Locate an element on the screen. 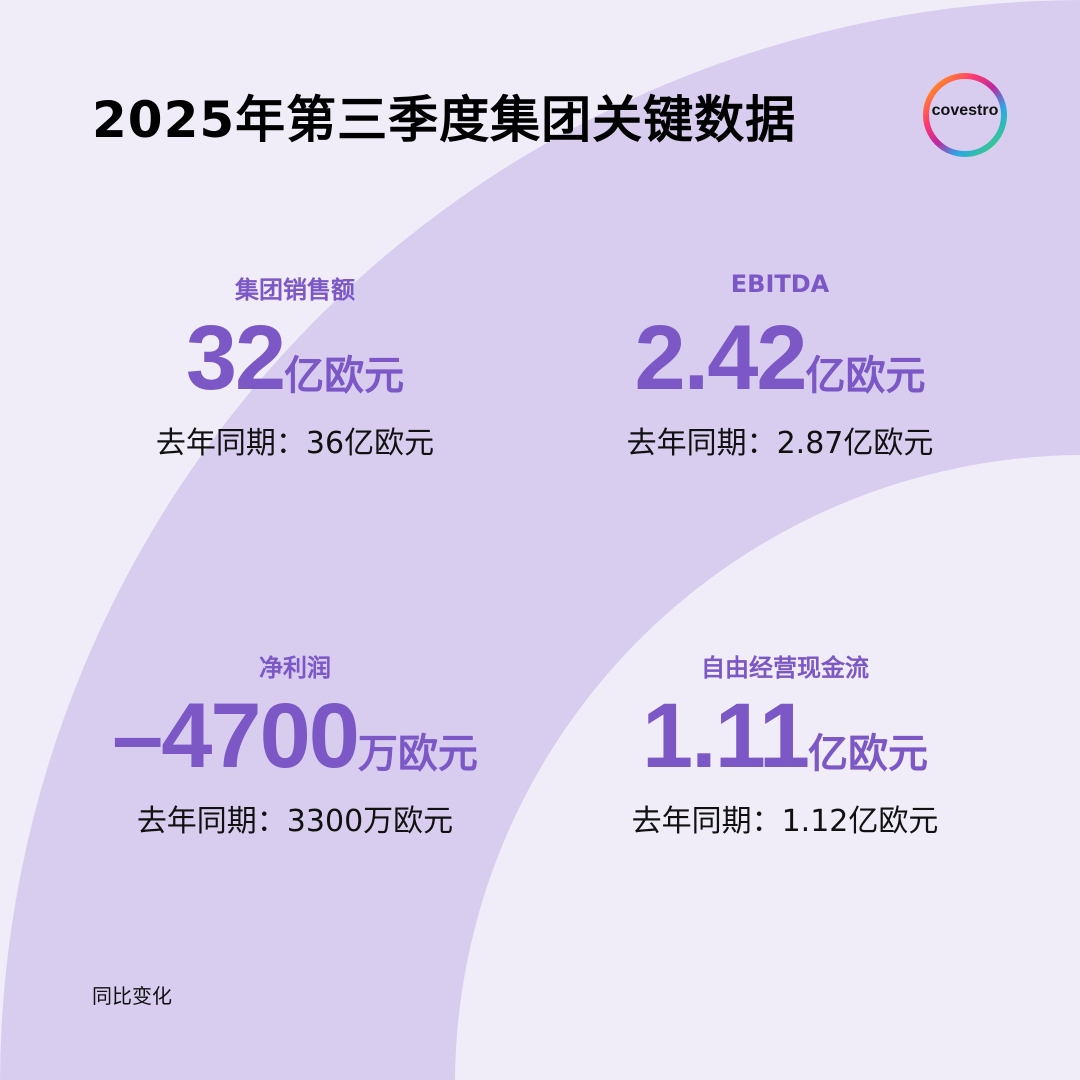  kpi-value: 32 is located at coordinates (235, 358).